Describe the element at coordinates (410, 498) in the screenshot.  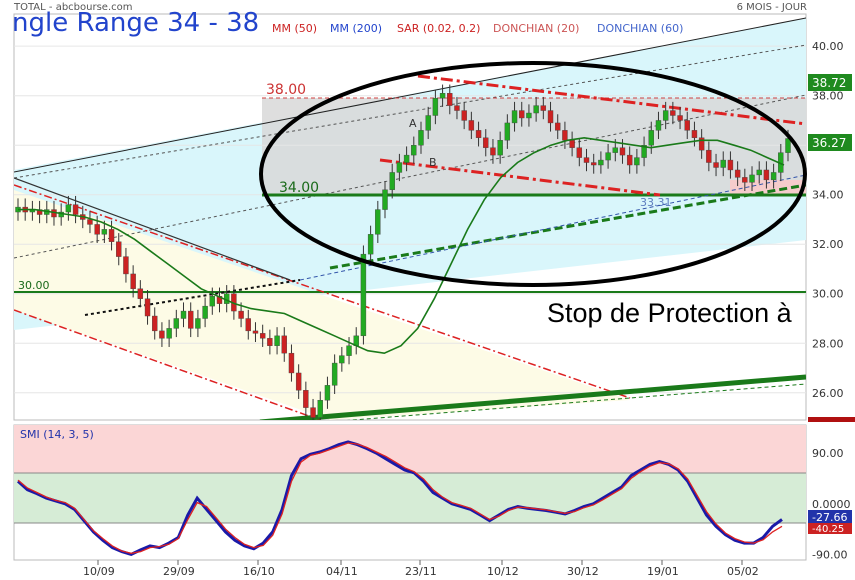
I see `smi-neutral-zone` at that location.